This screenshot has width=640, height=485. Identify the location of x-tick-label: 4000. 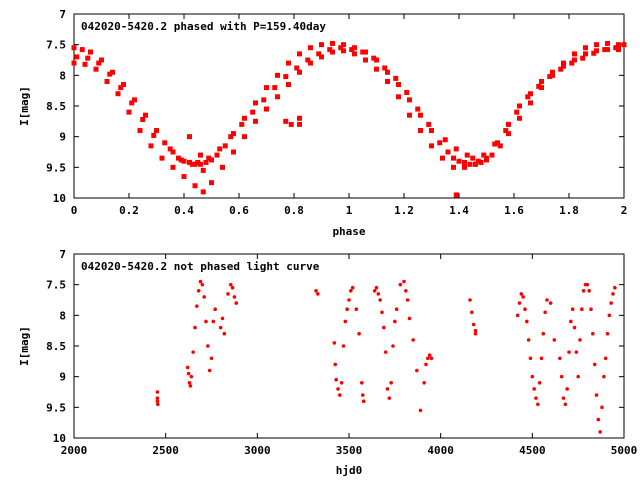
(440, 450).